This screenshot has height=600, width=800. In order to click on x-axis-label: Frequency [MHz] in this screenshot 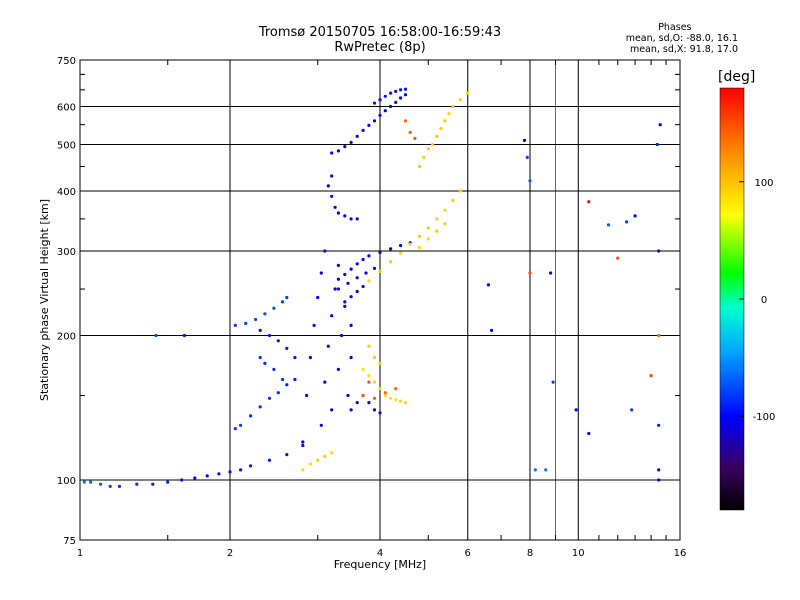, I will do `click(380, 564)`.